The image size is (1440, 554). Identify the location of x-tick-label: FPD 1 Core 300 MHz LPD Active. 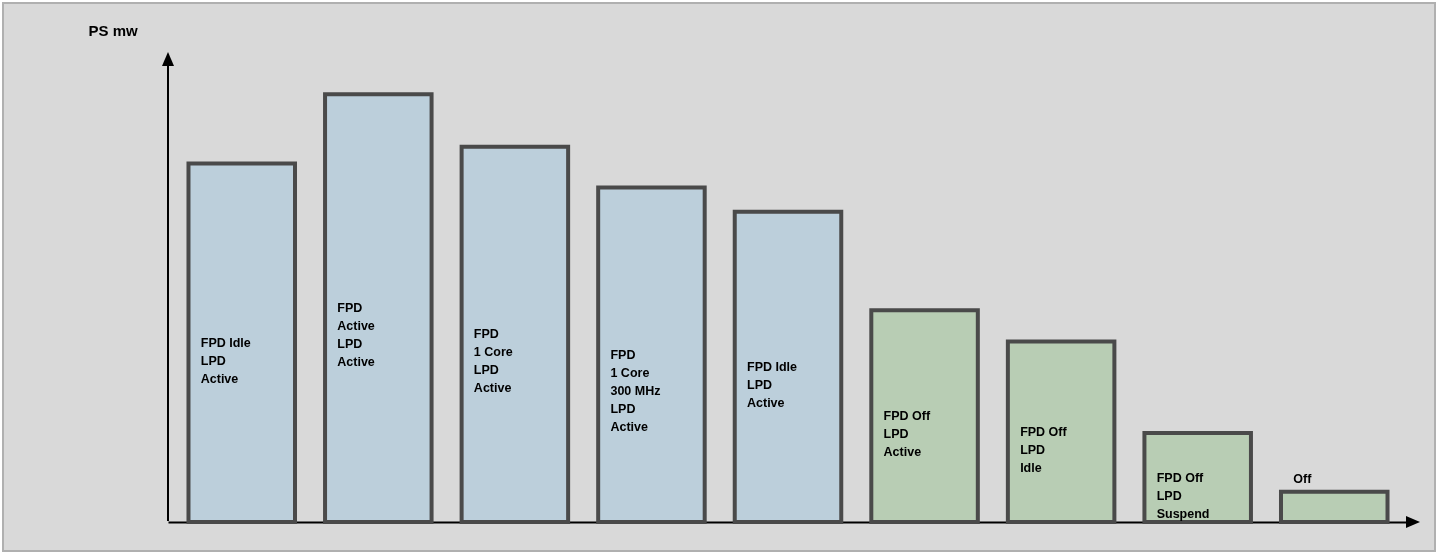
(635, 390).